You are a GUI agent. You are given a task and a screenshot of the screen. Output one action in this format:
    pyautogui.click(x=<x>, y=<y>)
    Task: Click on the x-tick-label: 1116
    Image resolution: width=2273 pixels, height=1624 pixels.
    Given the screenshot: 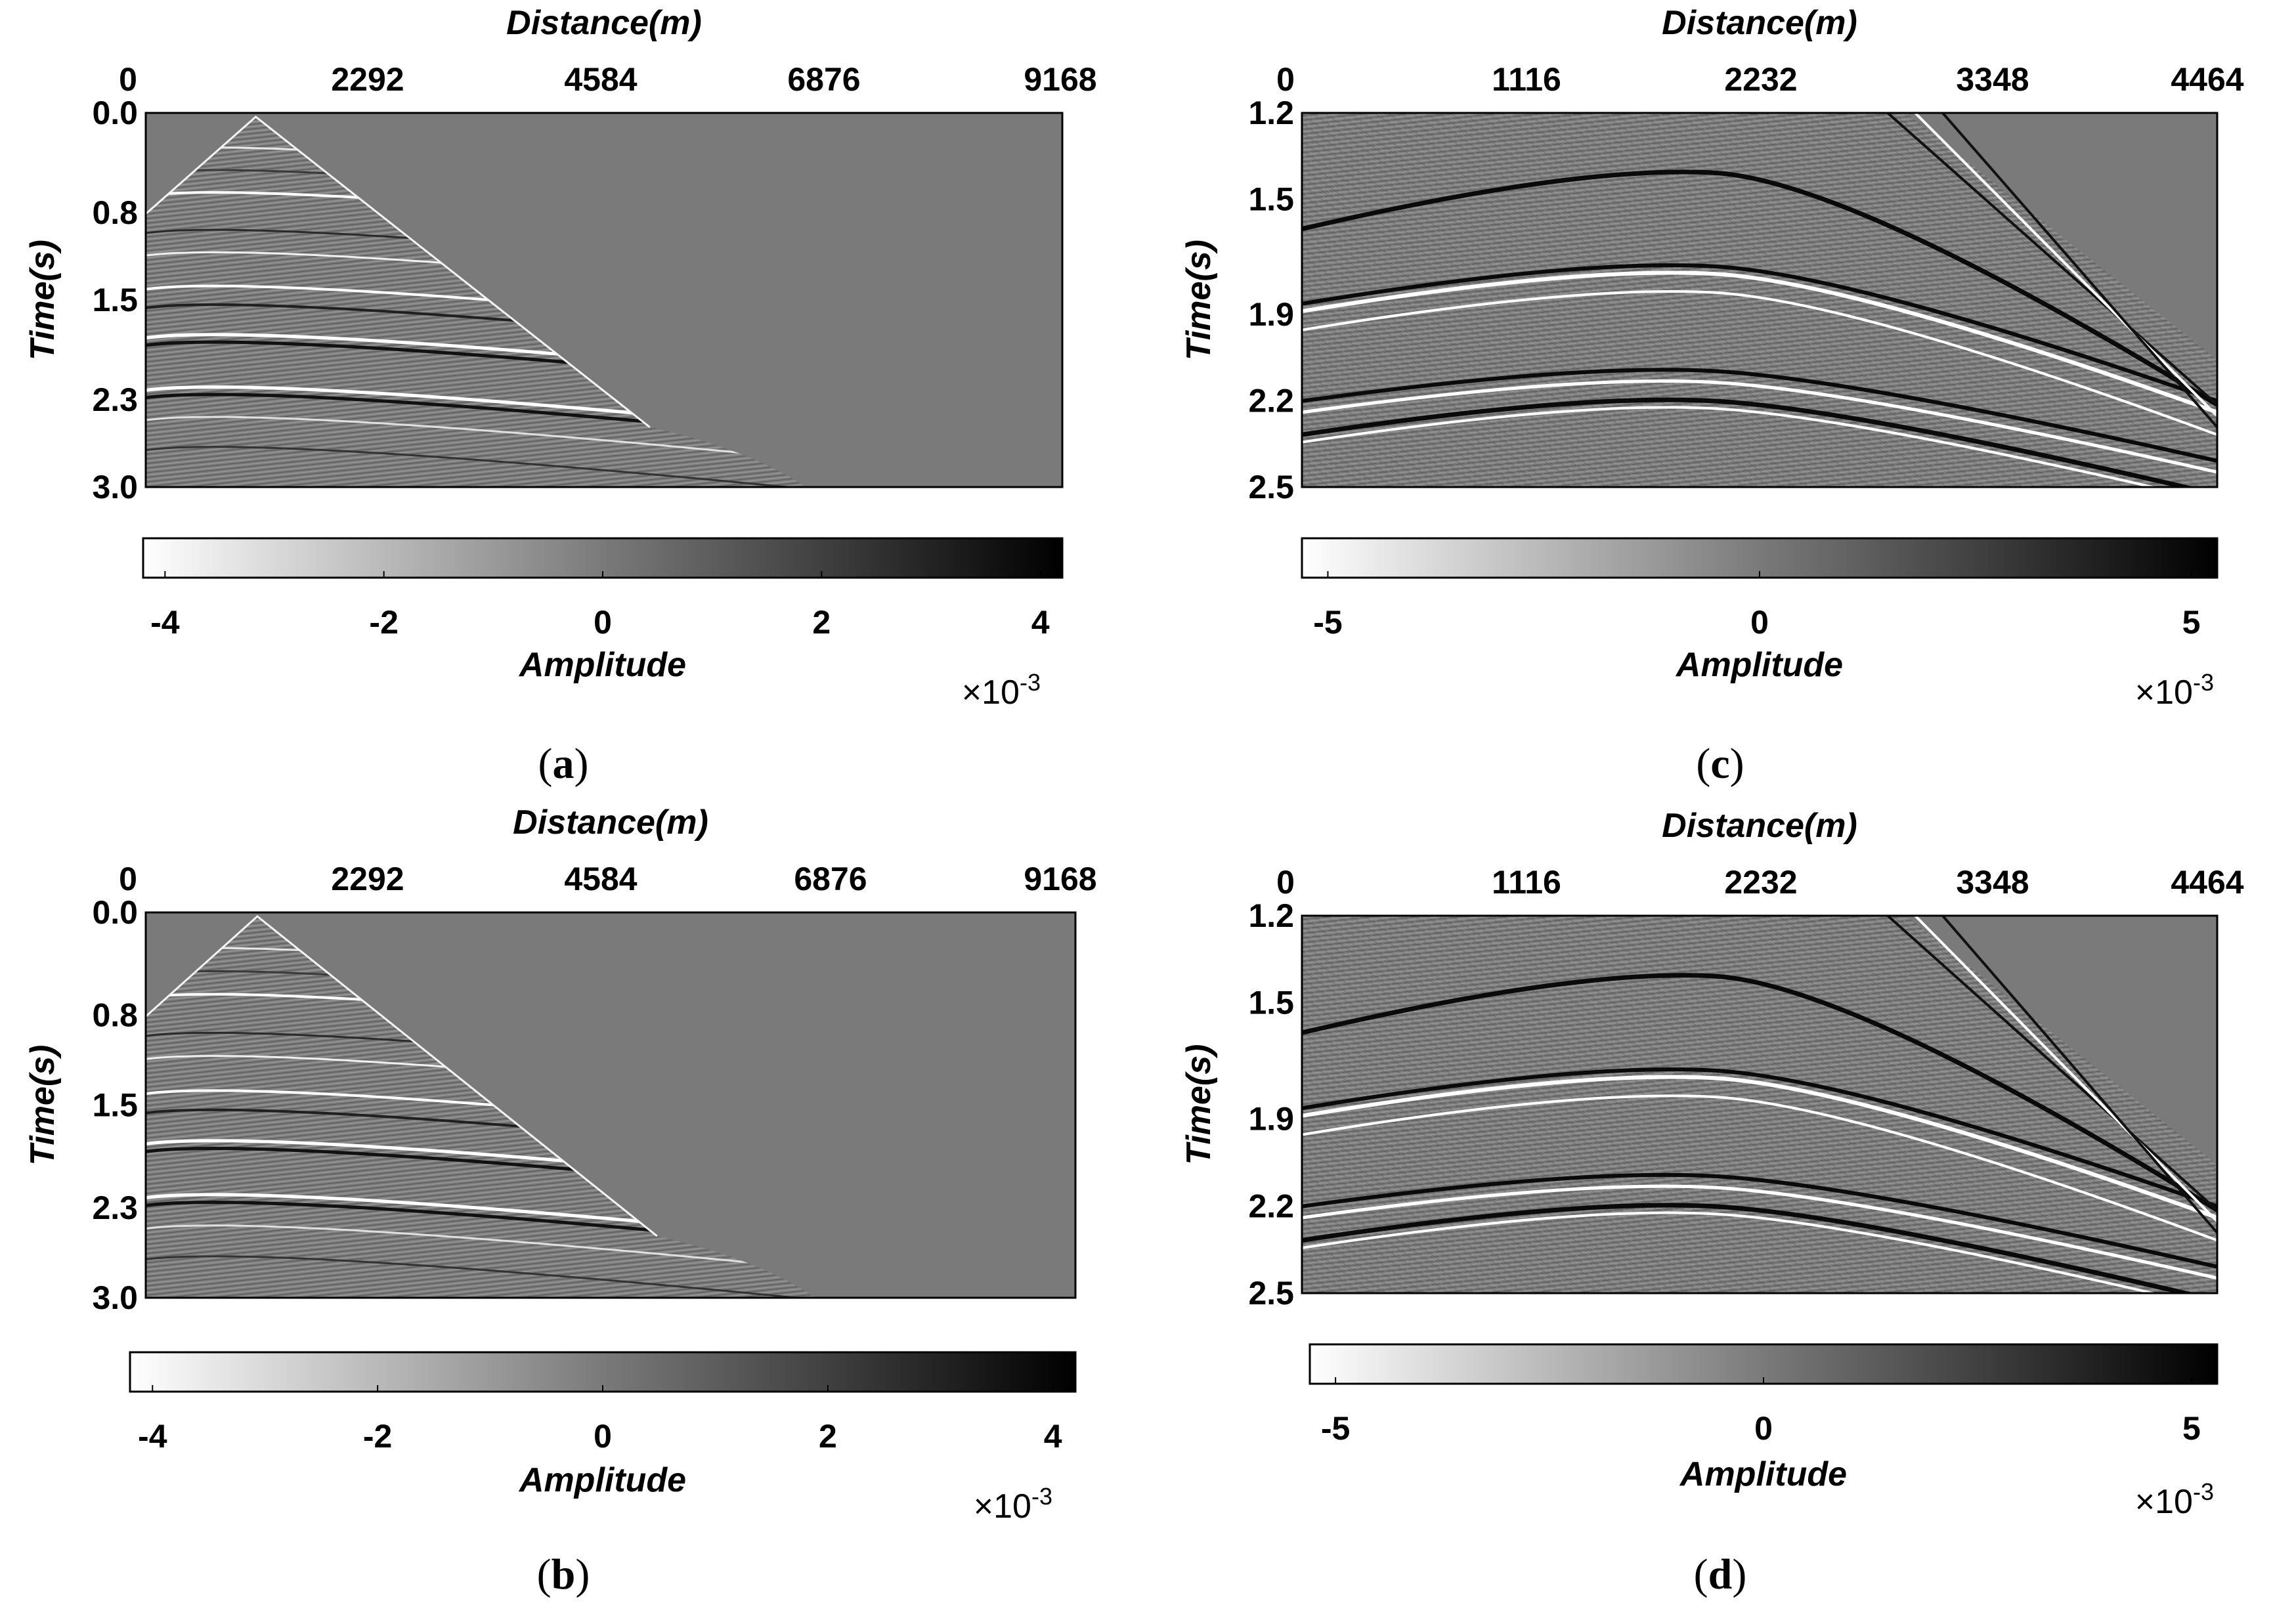 What is the action you would take?
    pyautogui.click(x=1526, y=80)
    